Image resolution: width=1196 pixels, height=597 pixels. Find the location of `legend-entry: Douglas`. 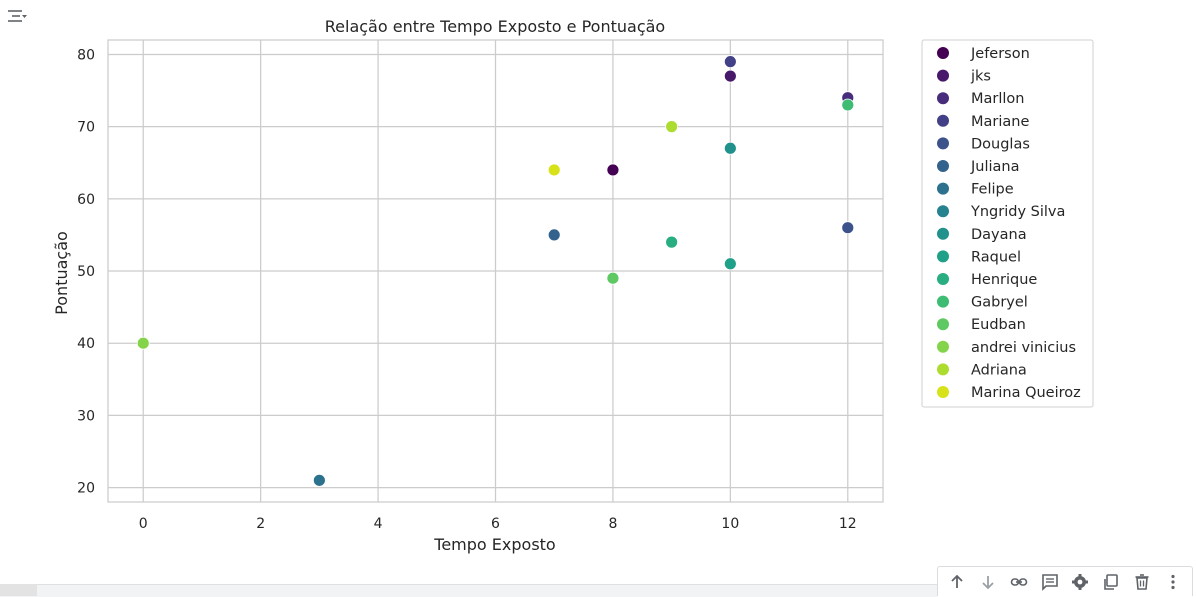

legend-entry: Douglas is located at coordinates (983, 144).